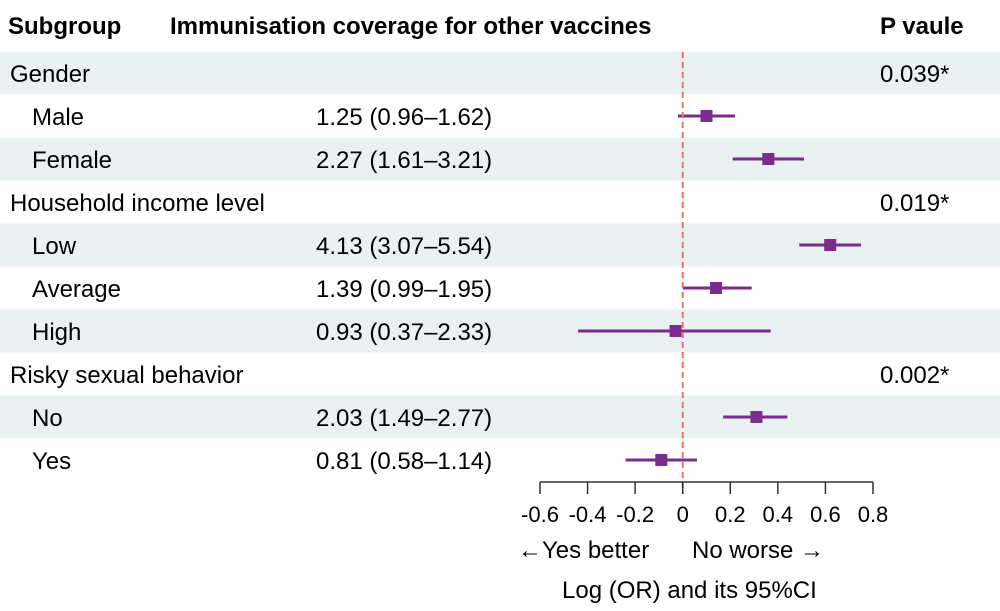 The image size is (1000, 611). I want to click on odds-ratio-text: 1.39 (0.99–1.95), so click(404, 289).